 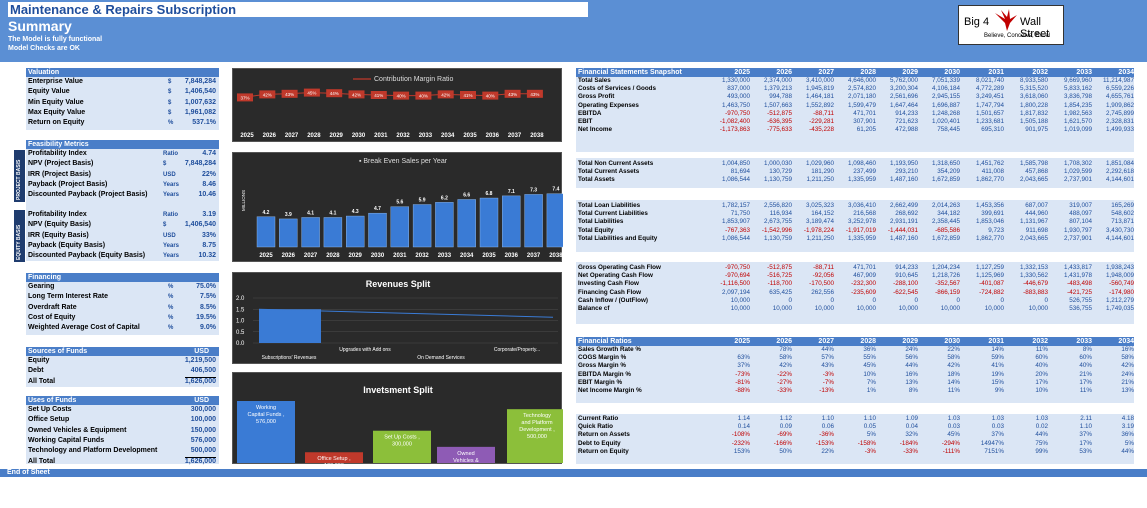 I want to click on cell-value: 1,747,794, so click(x=989, y=105).